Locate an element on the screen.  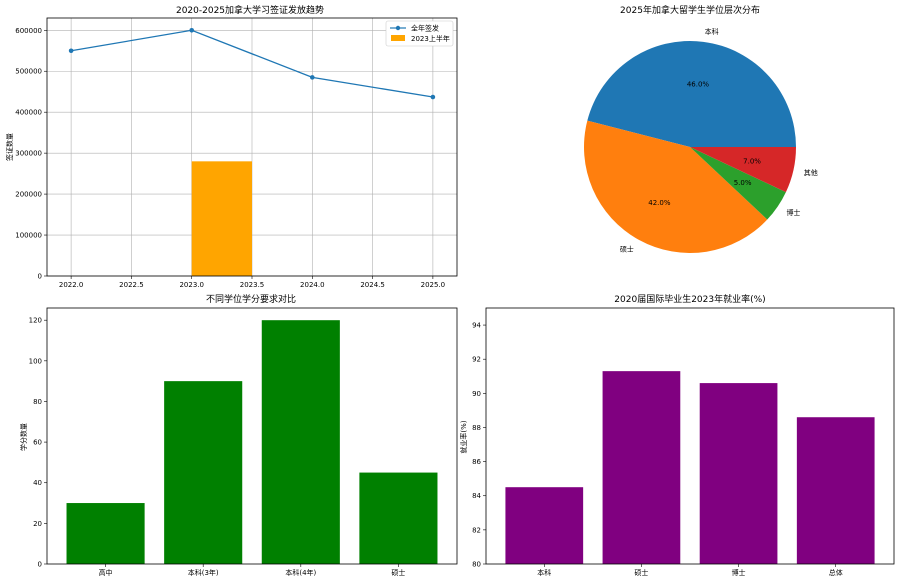
y-tick-label: 40 is located at coordinates (37, 483).